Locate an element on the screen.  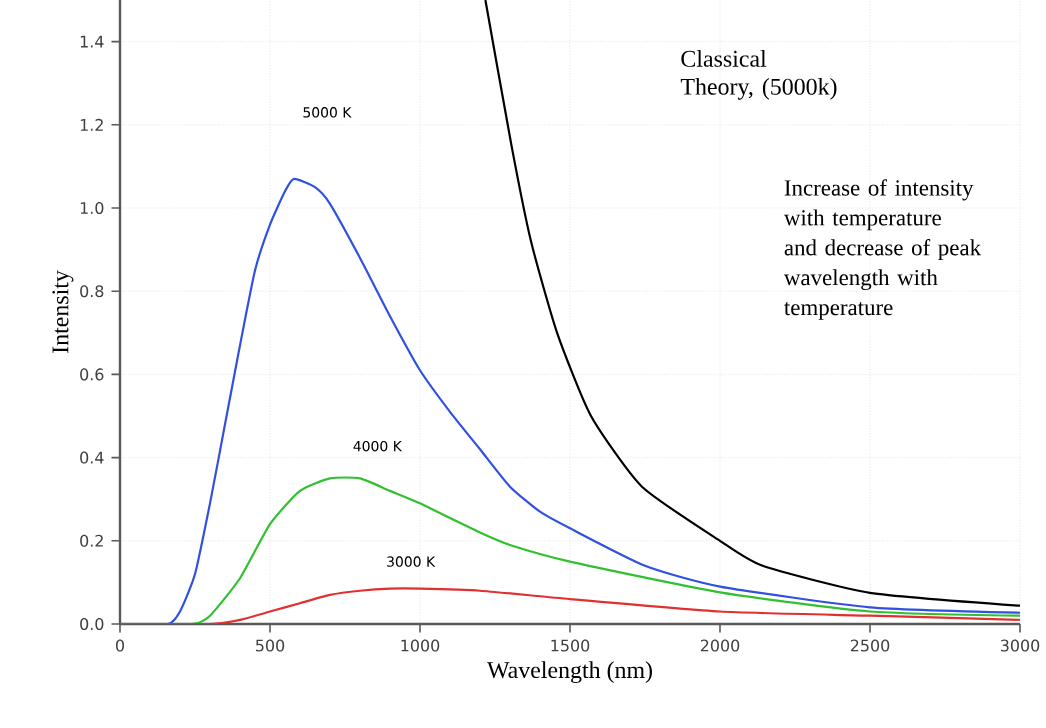
annotation: Increase of intensity with temperature and decrease of peak wavelength with temperature is located at coordinates (882, 249).